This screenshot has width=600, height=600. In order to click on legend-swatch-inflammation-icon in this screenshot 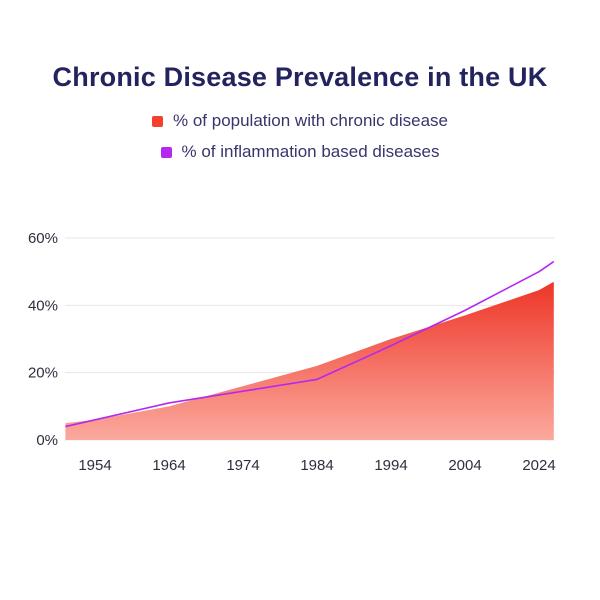, I will do `click(166, 152)`.